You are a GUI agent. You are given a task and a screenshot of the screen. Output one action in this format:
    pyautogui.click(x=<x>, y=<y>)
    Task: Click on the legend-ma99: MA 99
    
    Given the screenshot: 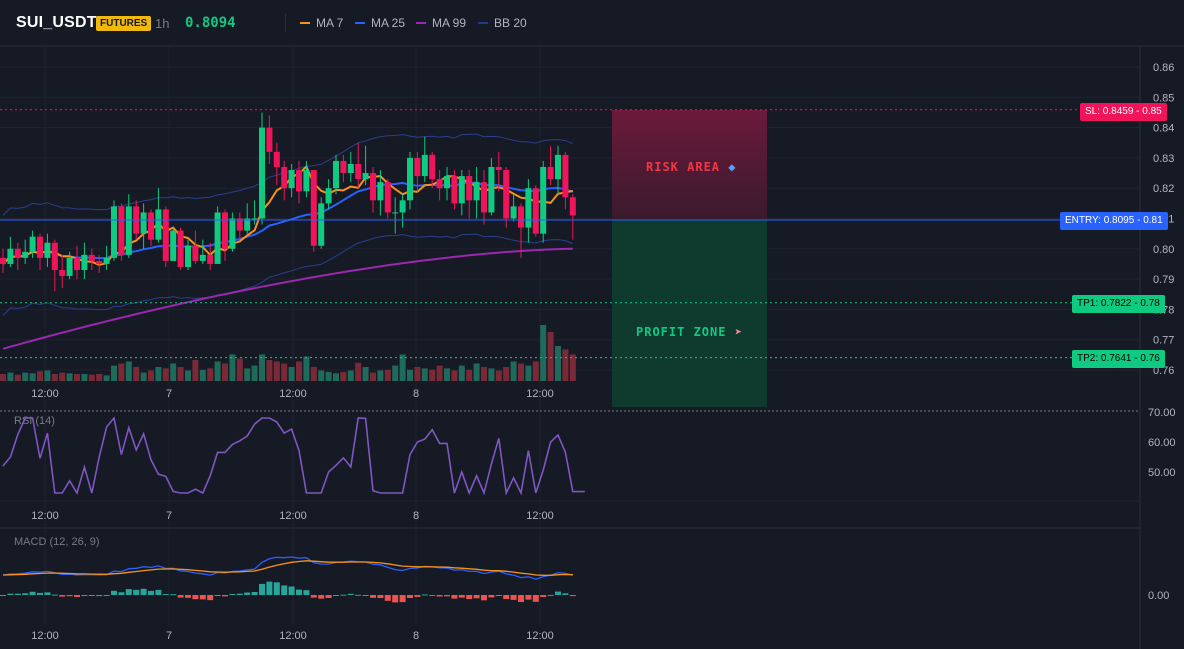 What is the action you would take?
    pyautogui.click(x=441, y=23)
    